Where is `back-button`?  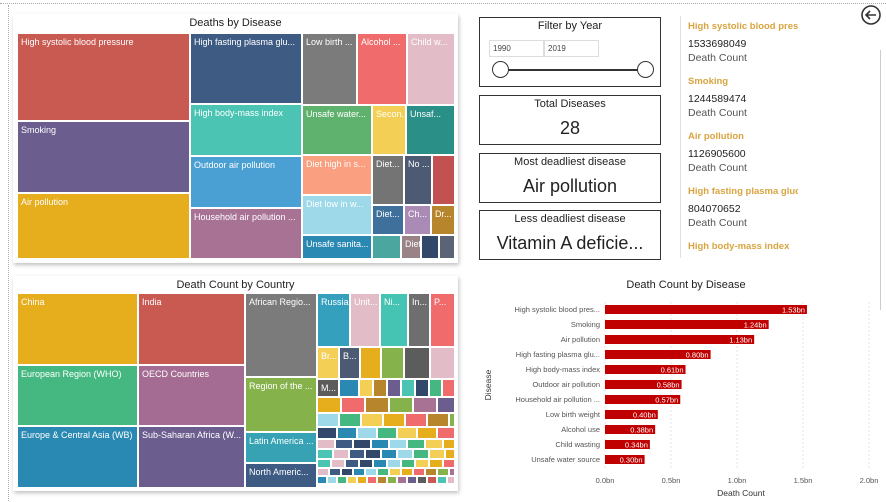
back-button is located at coordinates (871, 15).